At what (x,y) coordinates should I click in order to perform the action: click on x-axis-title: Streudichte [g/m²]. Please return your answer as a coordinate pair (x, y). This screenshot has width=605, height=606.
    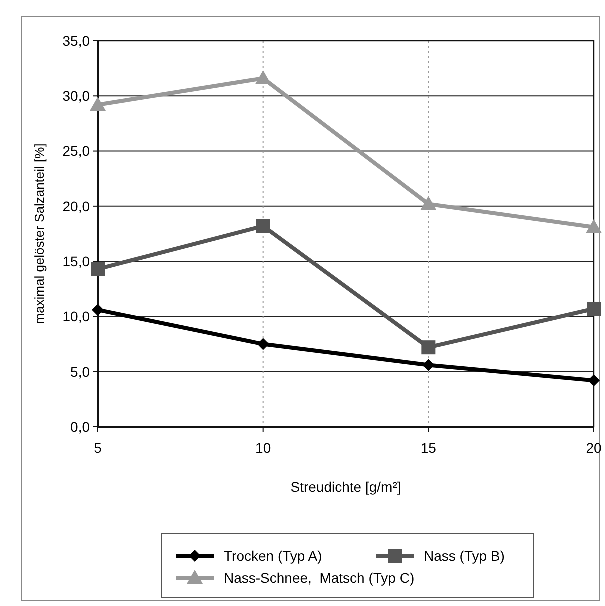
    Looking at the image, I should click on (346, 487).